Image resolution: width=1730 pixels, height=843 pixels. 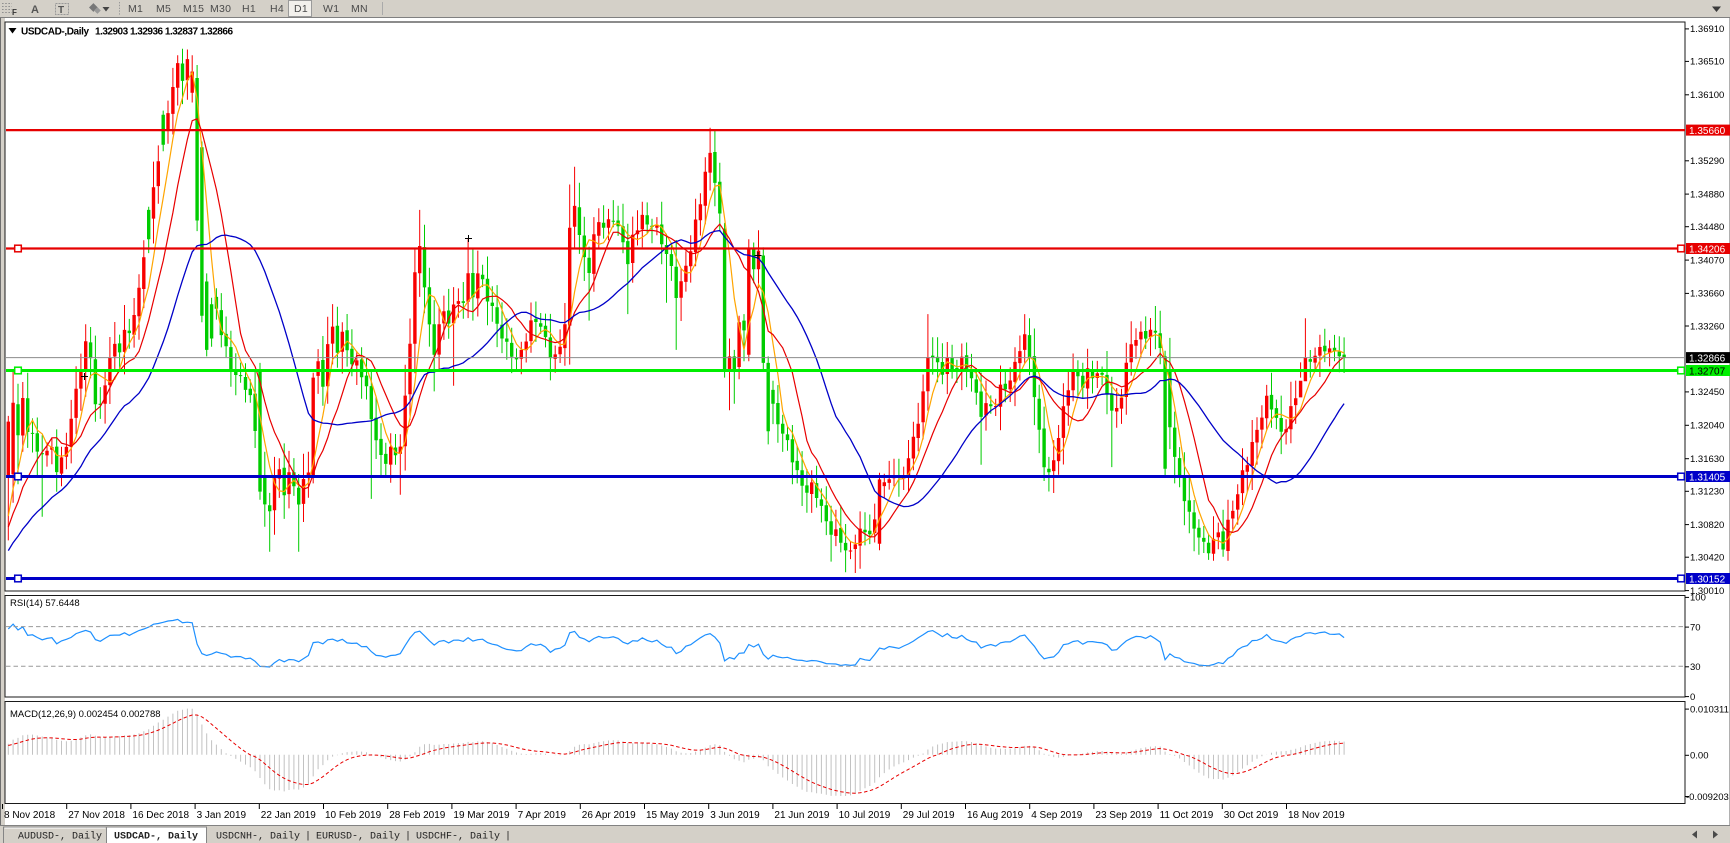 What do you see at coordinates (353, 815) in the screenshot?
I see `svg-text: 10 Feb 2019` at bounding box center [353, 815].